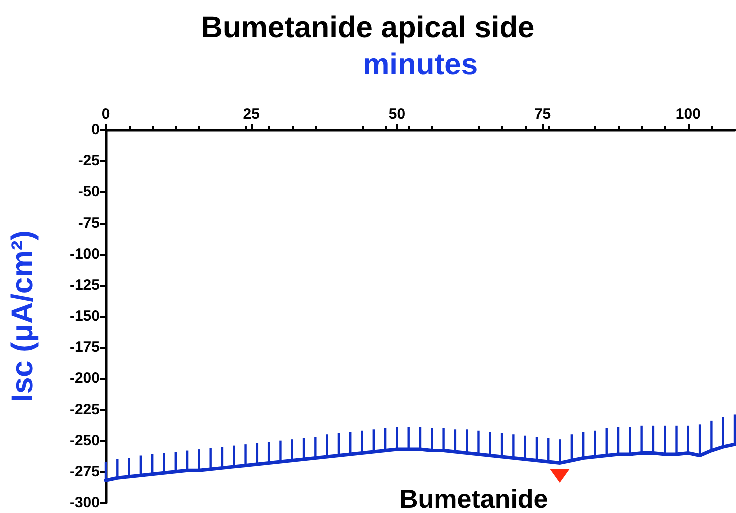 The height and width of the screenshot is (513, 736). Describe the element at coordinates (85, 316) in the screenshot. I see `y-tick-label: -150` at that location.